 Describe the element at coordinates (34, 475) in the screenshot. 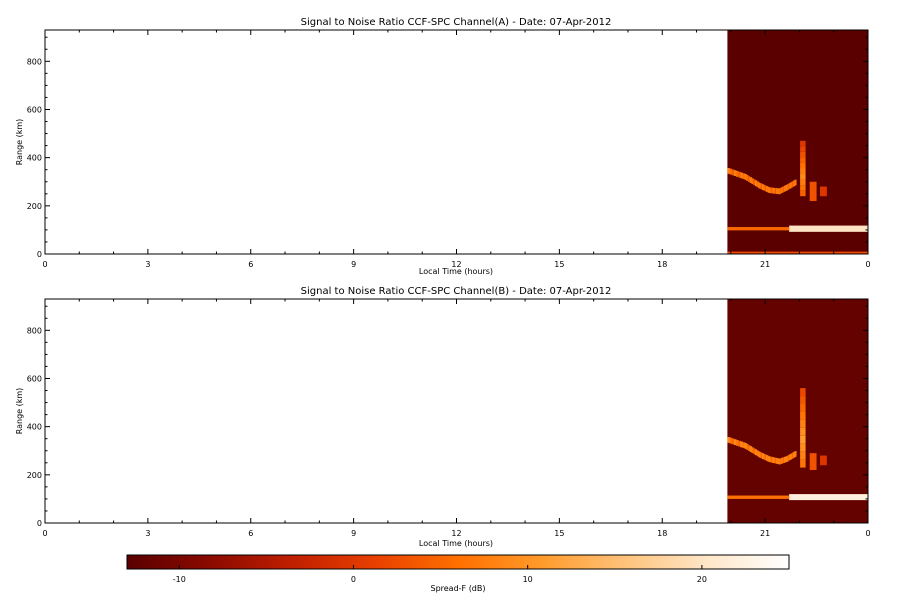

I see `y-tick-label: 200` at that location.